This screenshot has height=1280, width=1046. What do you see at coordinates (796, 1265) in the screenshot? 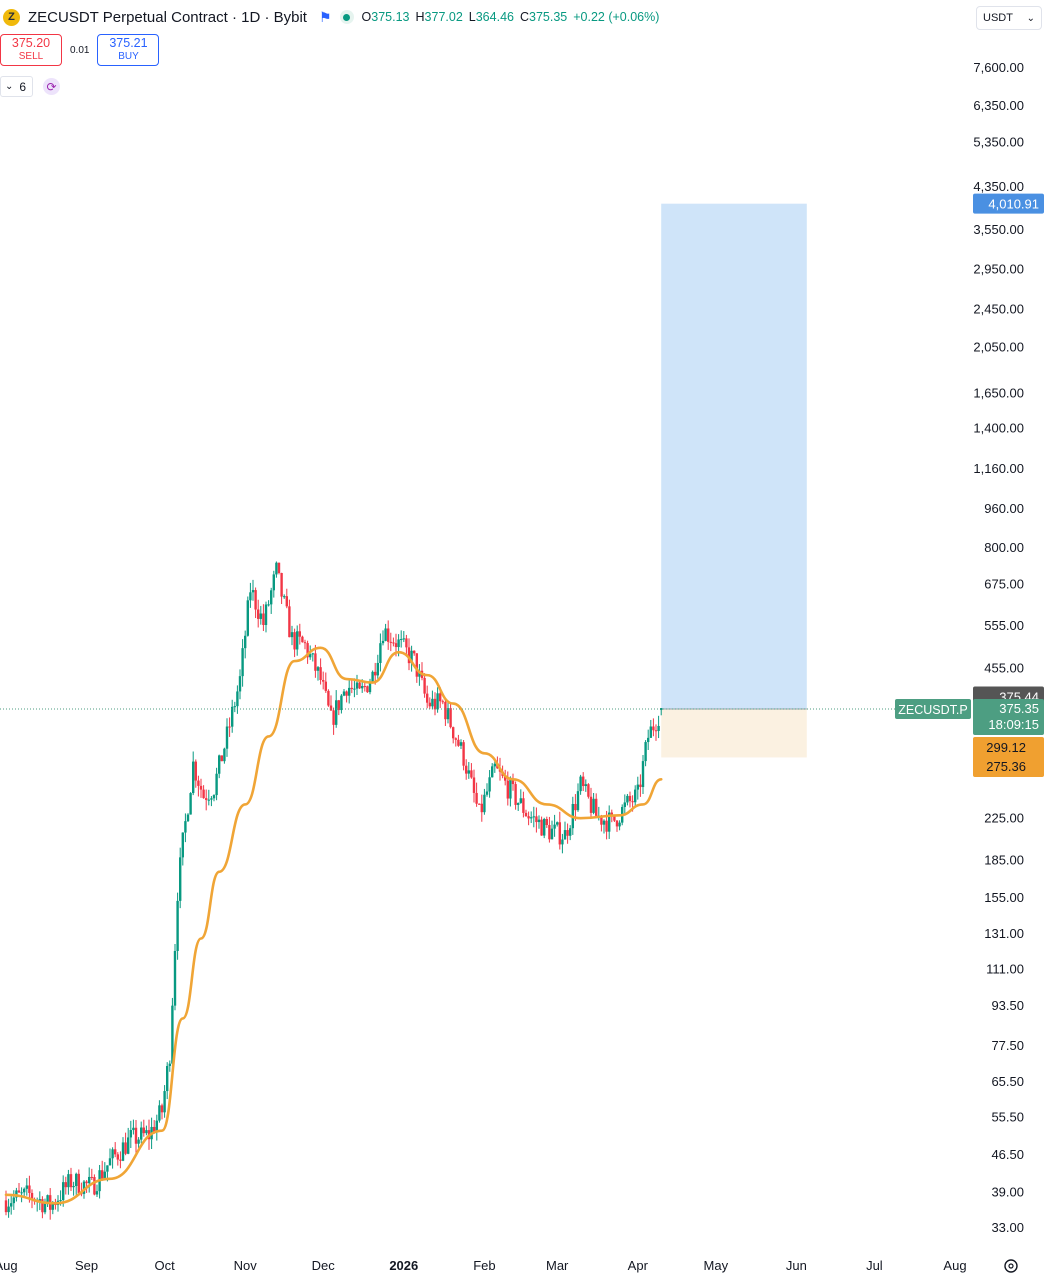
I see `x-tick-label: Jun` at bounding box center [796, 1265].